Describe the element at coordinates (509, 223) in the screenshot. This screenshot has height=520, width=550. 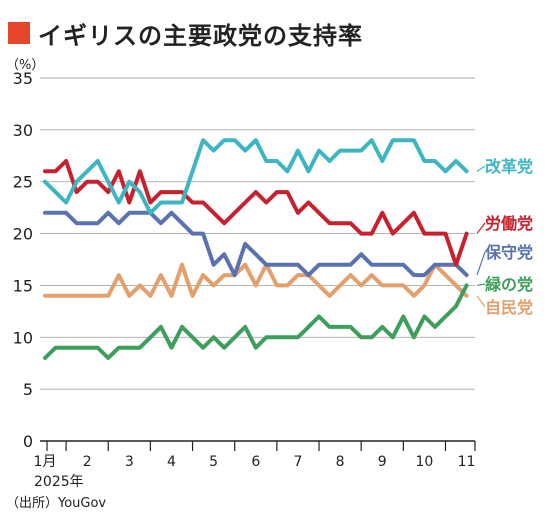
I see `legend-label: 労働党` at that location.